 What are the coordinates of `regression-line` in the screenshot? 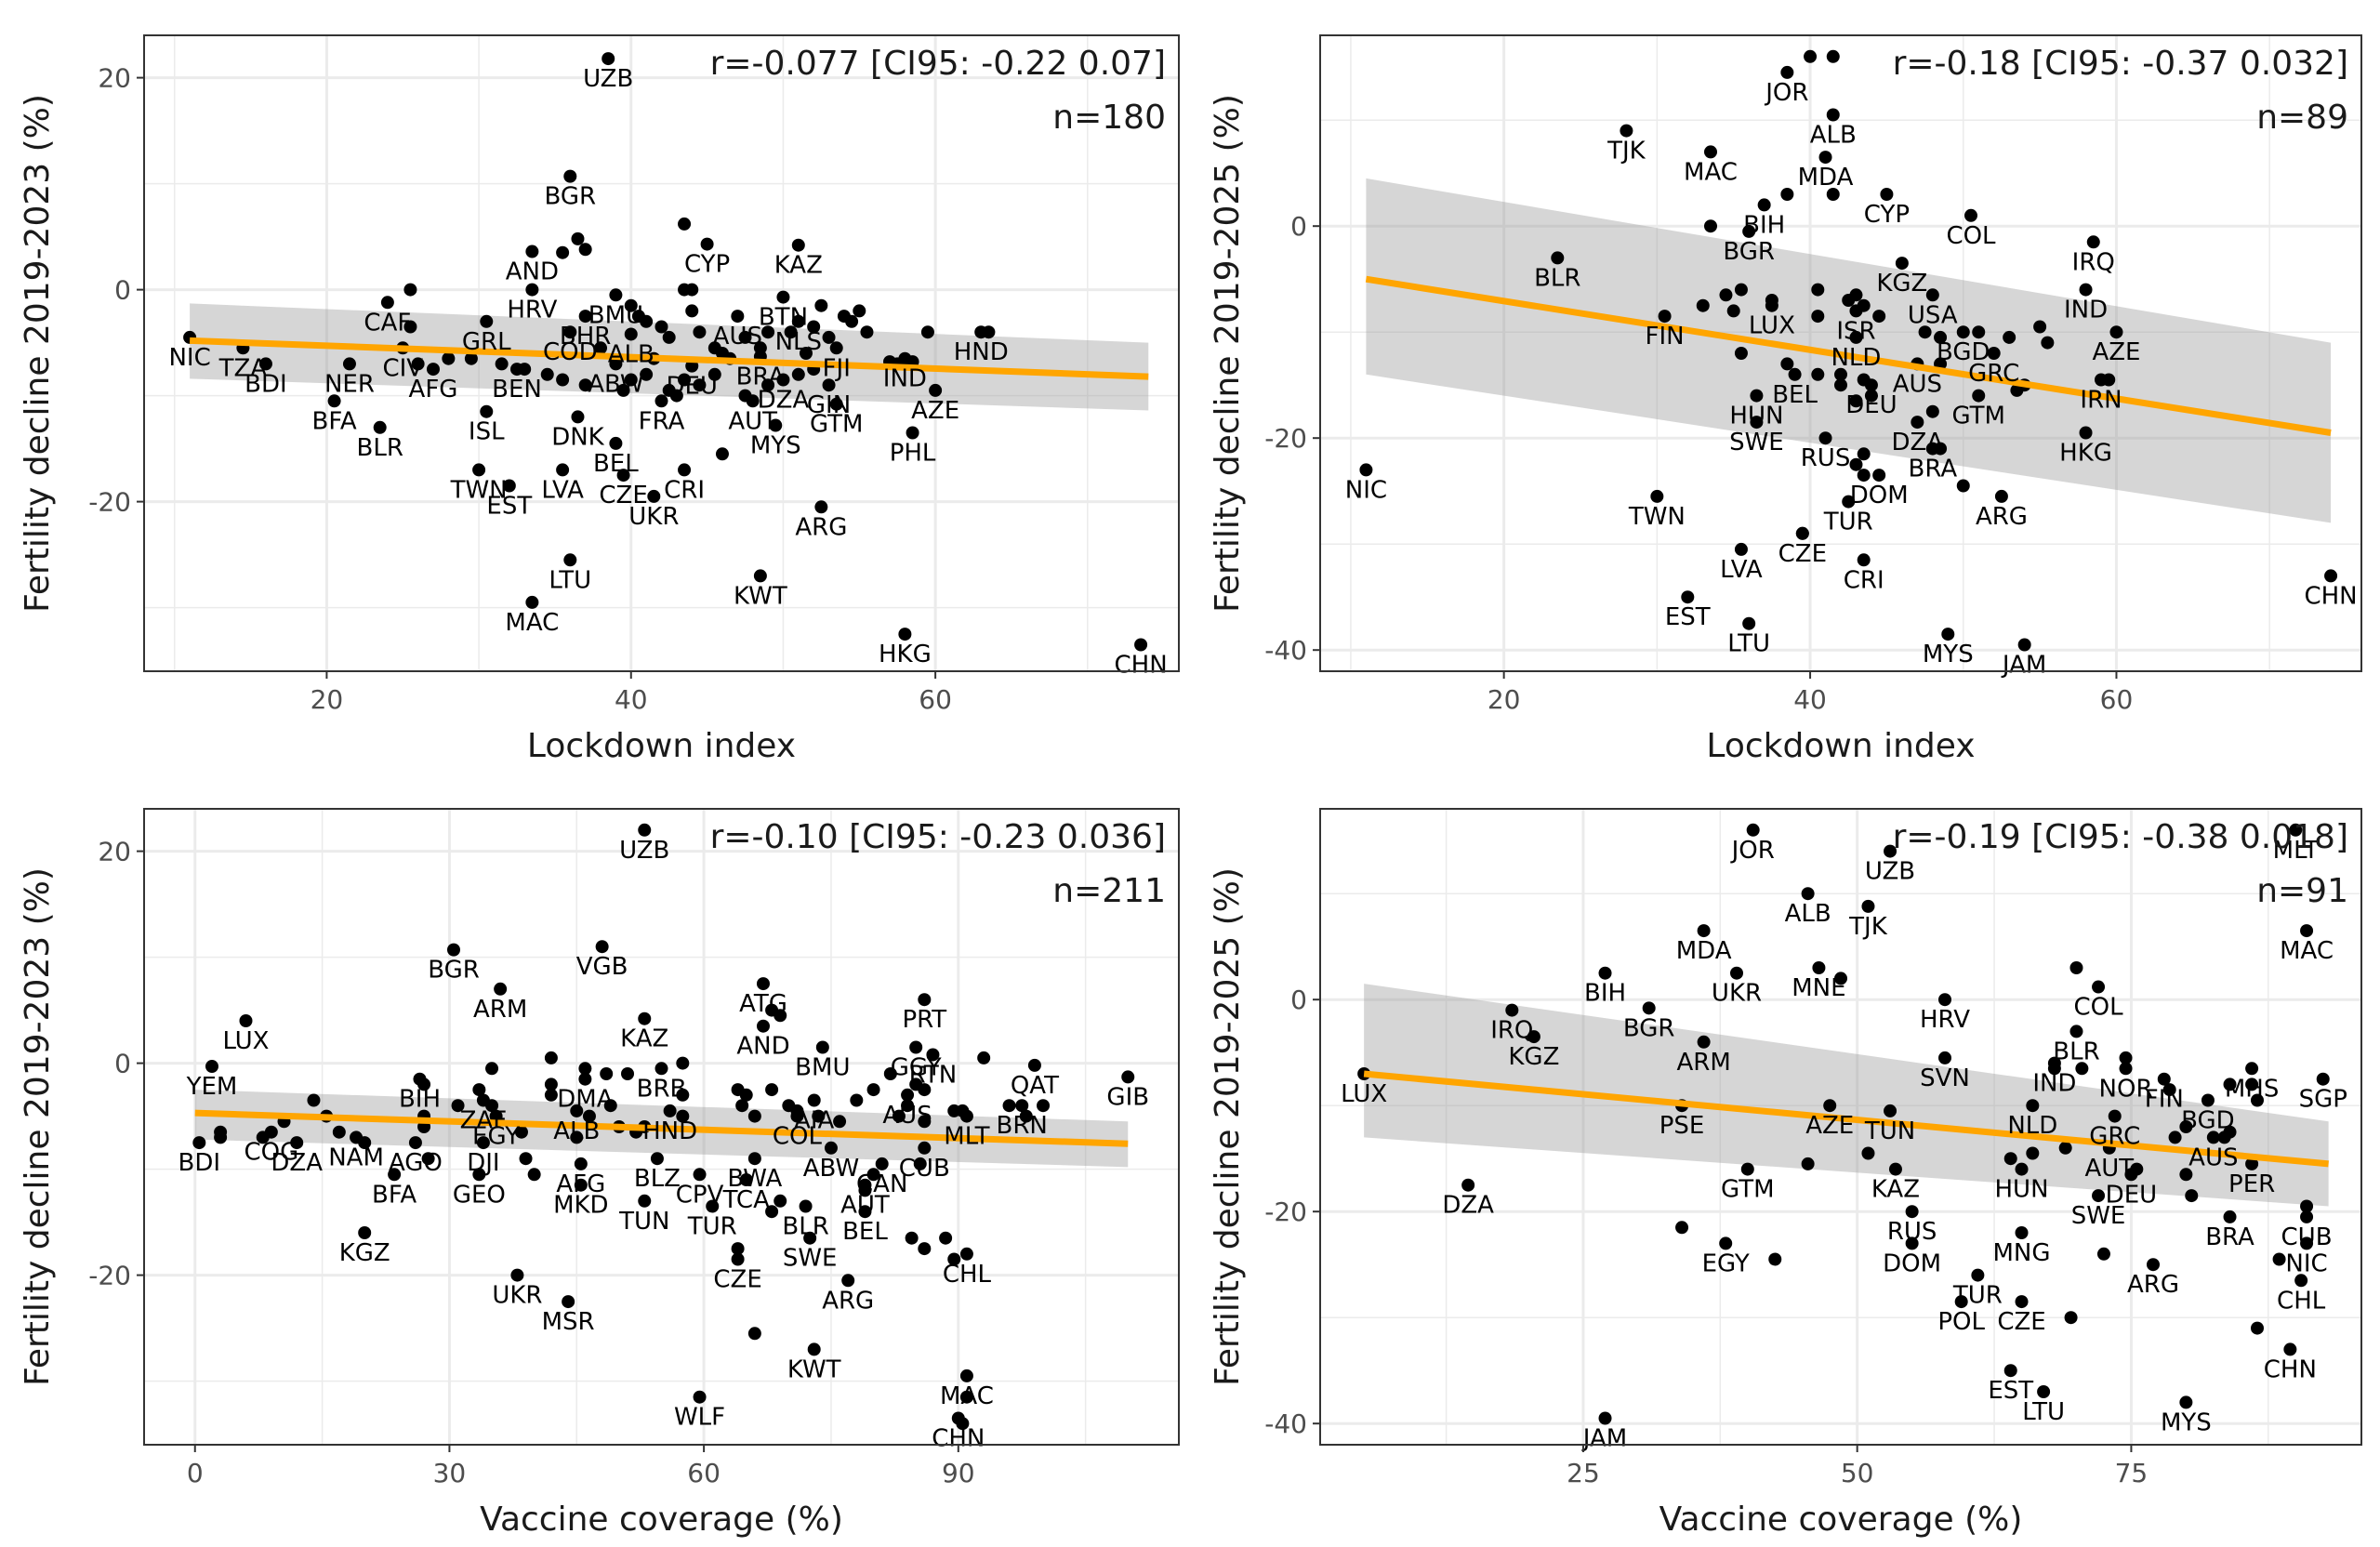 It's located at (1848, 355).